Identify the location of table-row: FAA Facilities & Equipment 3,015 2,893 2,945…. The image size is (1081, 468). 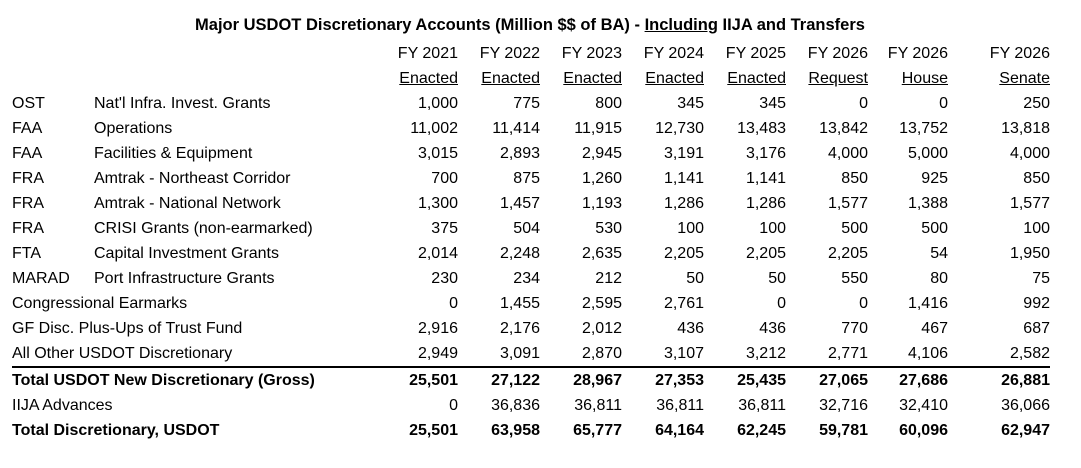
(531, 153).